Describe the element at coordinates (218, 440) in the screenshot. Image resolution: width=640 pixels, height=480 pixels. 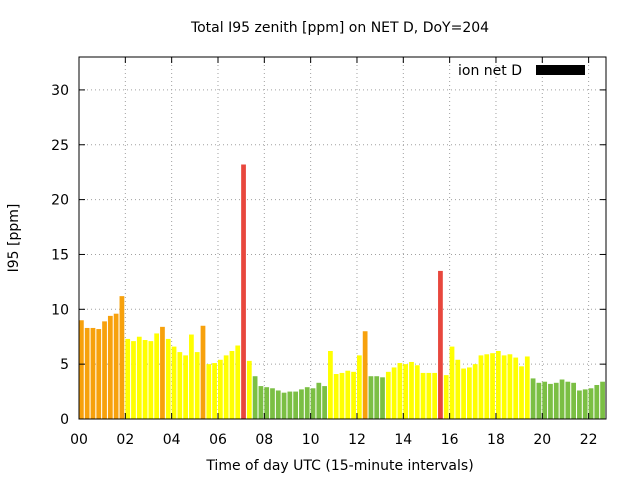
I see `x-tick-label: 06` at that location.